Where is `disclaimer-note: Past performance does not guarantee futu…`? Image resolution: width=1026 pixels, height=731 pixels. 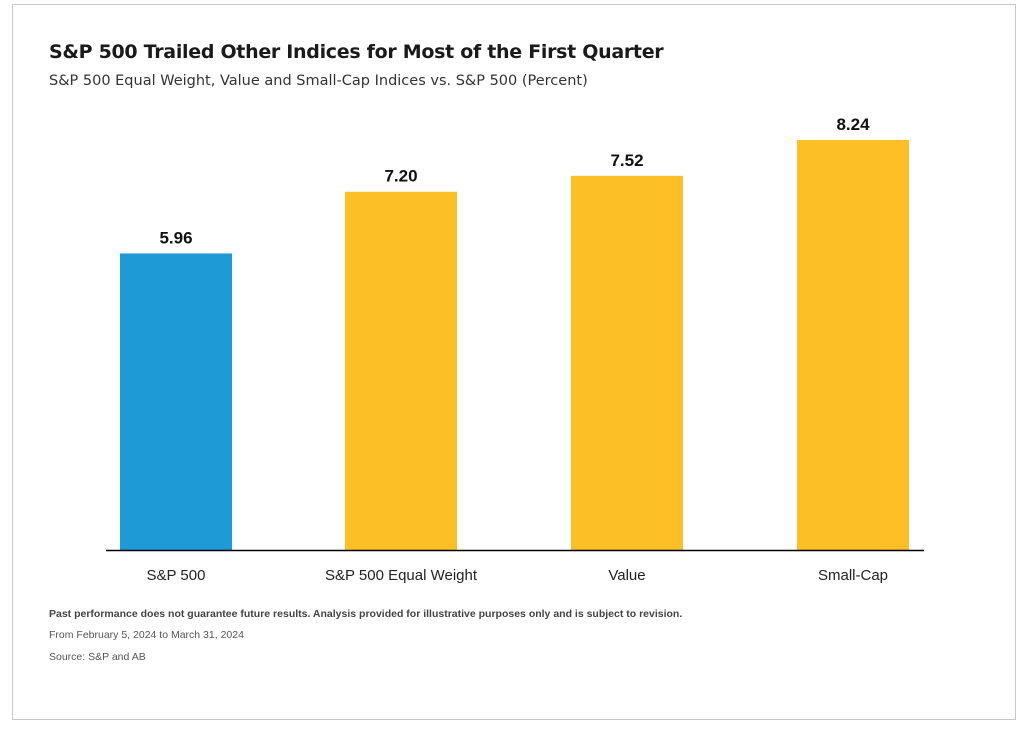 disclaimer-note: Past performance does not guarantee futu… is located at coordinates (366, 614).